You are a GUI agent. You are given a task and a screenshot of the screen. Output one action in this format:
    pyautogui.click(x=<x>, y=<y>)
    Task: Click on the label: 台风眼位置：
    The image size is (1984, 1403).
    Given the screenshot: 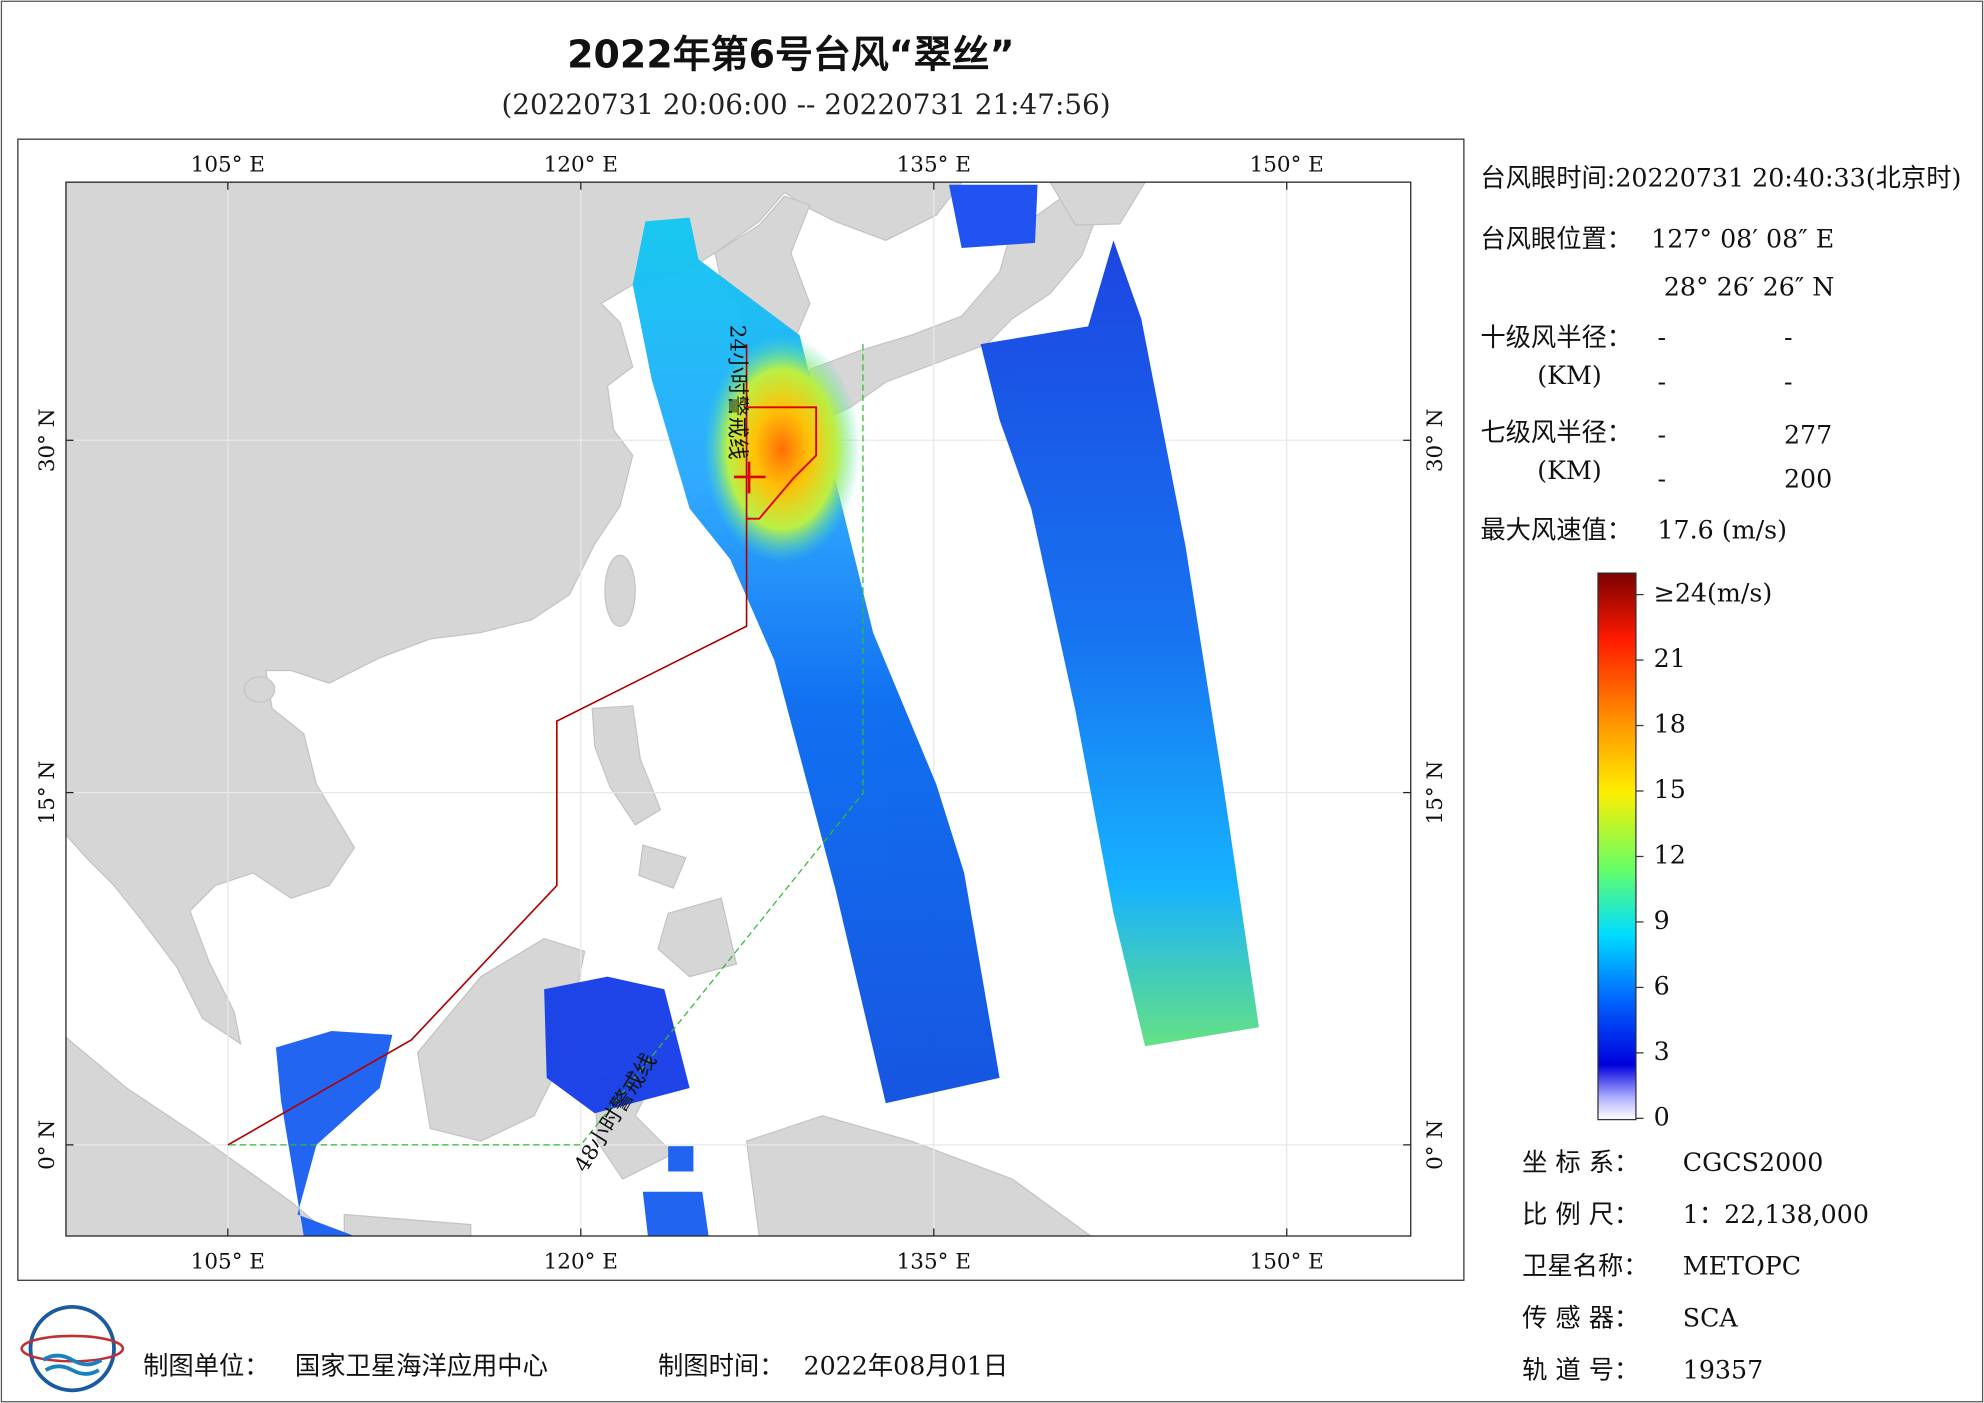 What is the action you would take?
    pyautogui.click(x=1556, y=238)
    